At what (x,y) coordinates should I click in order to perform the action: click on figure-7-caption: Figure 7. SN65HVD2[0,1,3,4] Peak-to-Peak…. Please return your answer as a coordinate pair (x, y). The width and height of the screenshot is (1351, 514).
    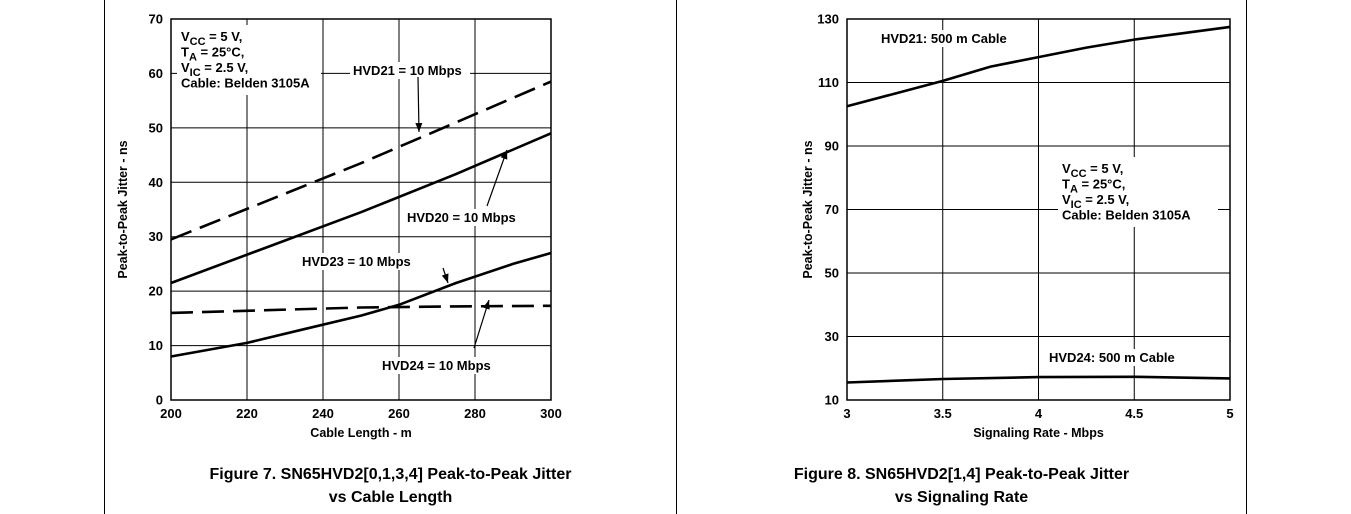
    Looking at the image, I should click on (390, 486).